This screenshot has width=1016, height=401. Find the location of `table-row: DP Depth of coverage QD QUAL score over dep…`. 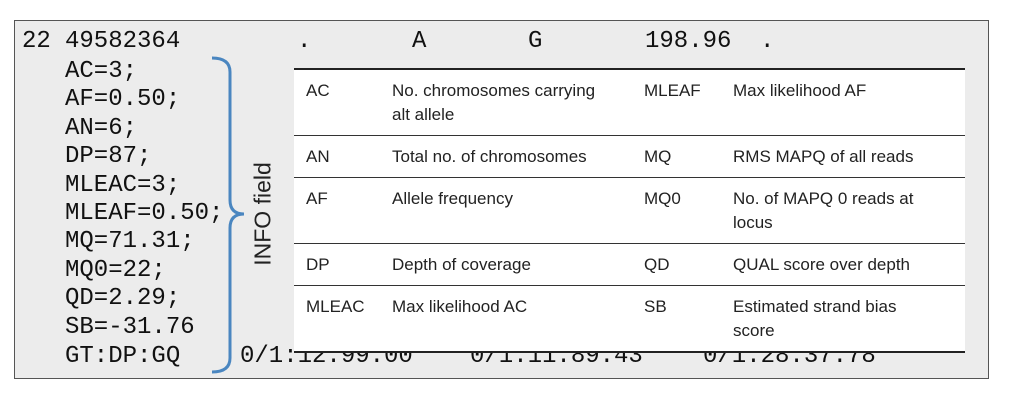

table-row: DP Depth of coverage QD QUAL score over dep… is located at coordinates (629, 264).